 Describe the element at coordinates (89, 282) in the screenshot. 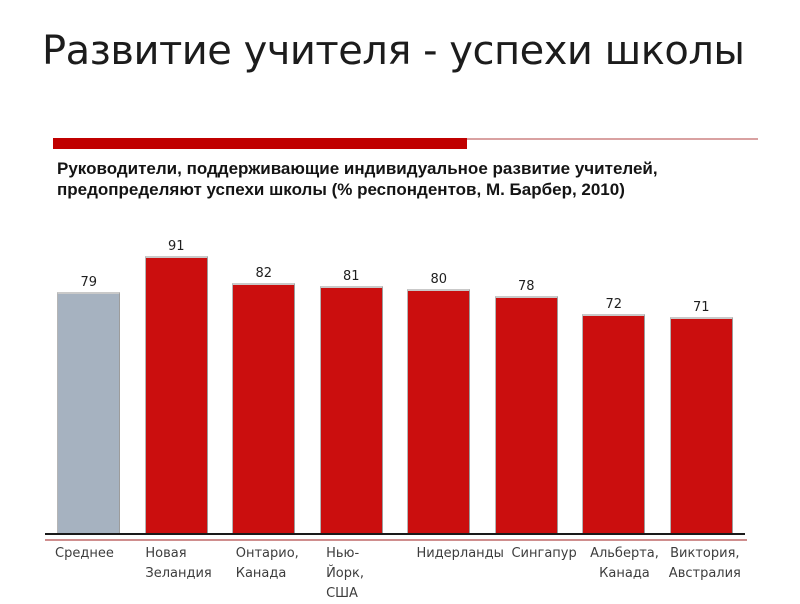

I see `bar-value-label: 79` at that location.